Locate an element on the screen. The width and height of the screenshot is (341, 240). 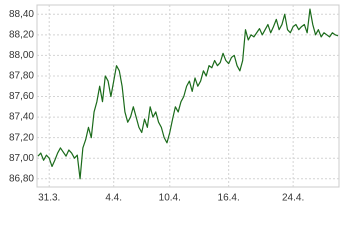
y-tick-label: 88,00 is located at coordinates (21, 55).